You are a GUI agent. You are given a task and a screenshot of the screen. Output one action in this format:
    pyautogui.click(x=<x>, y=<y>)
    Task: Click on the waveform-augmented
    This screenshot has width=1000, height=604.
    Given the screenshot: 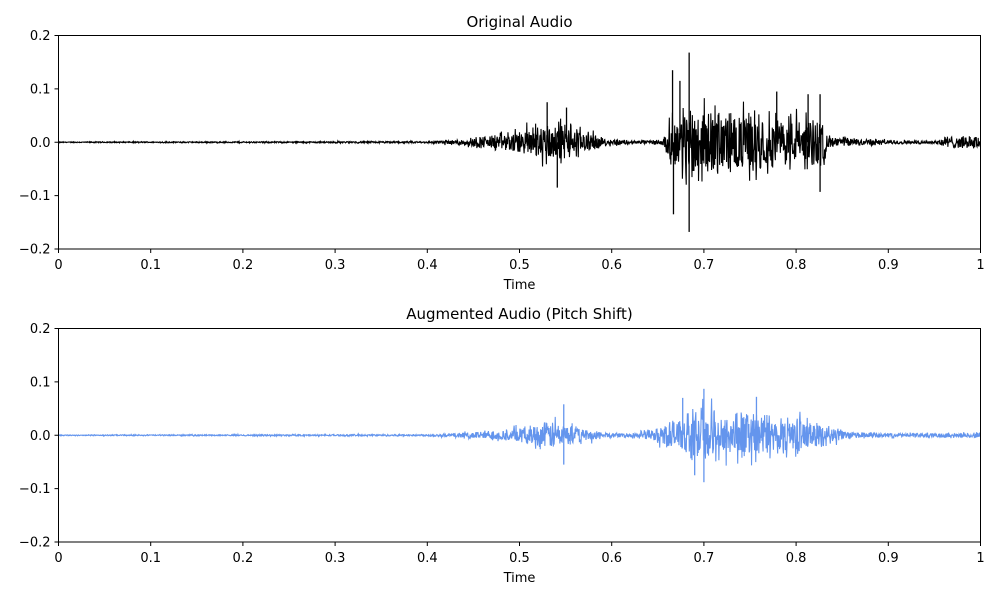 What is the action you would take?
    pyautogui.click(x=520, y=435)
    